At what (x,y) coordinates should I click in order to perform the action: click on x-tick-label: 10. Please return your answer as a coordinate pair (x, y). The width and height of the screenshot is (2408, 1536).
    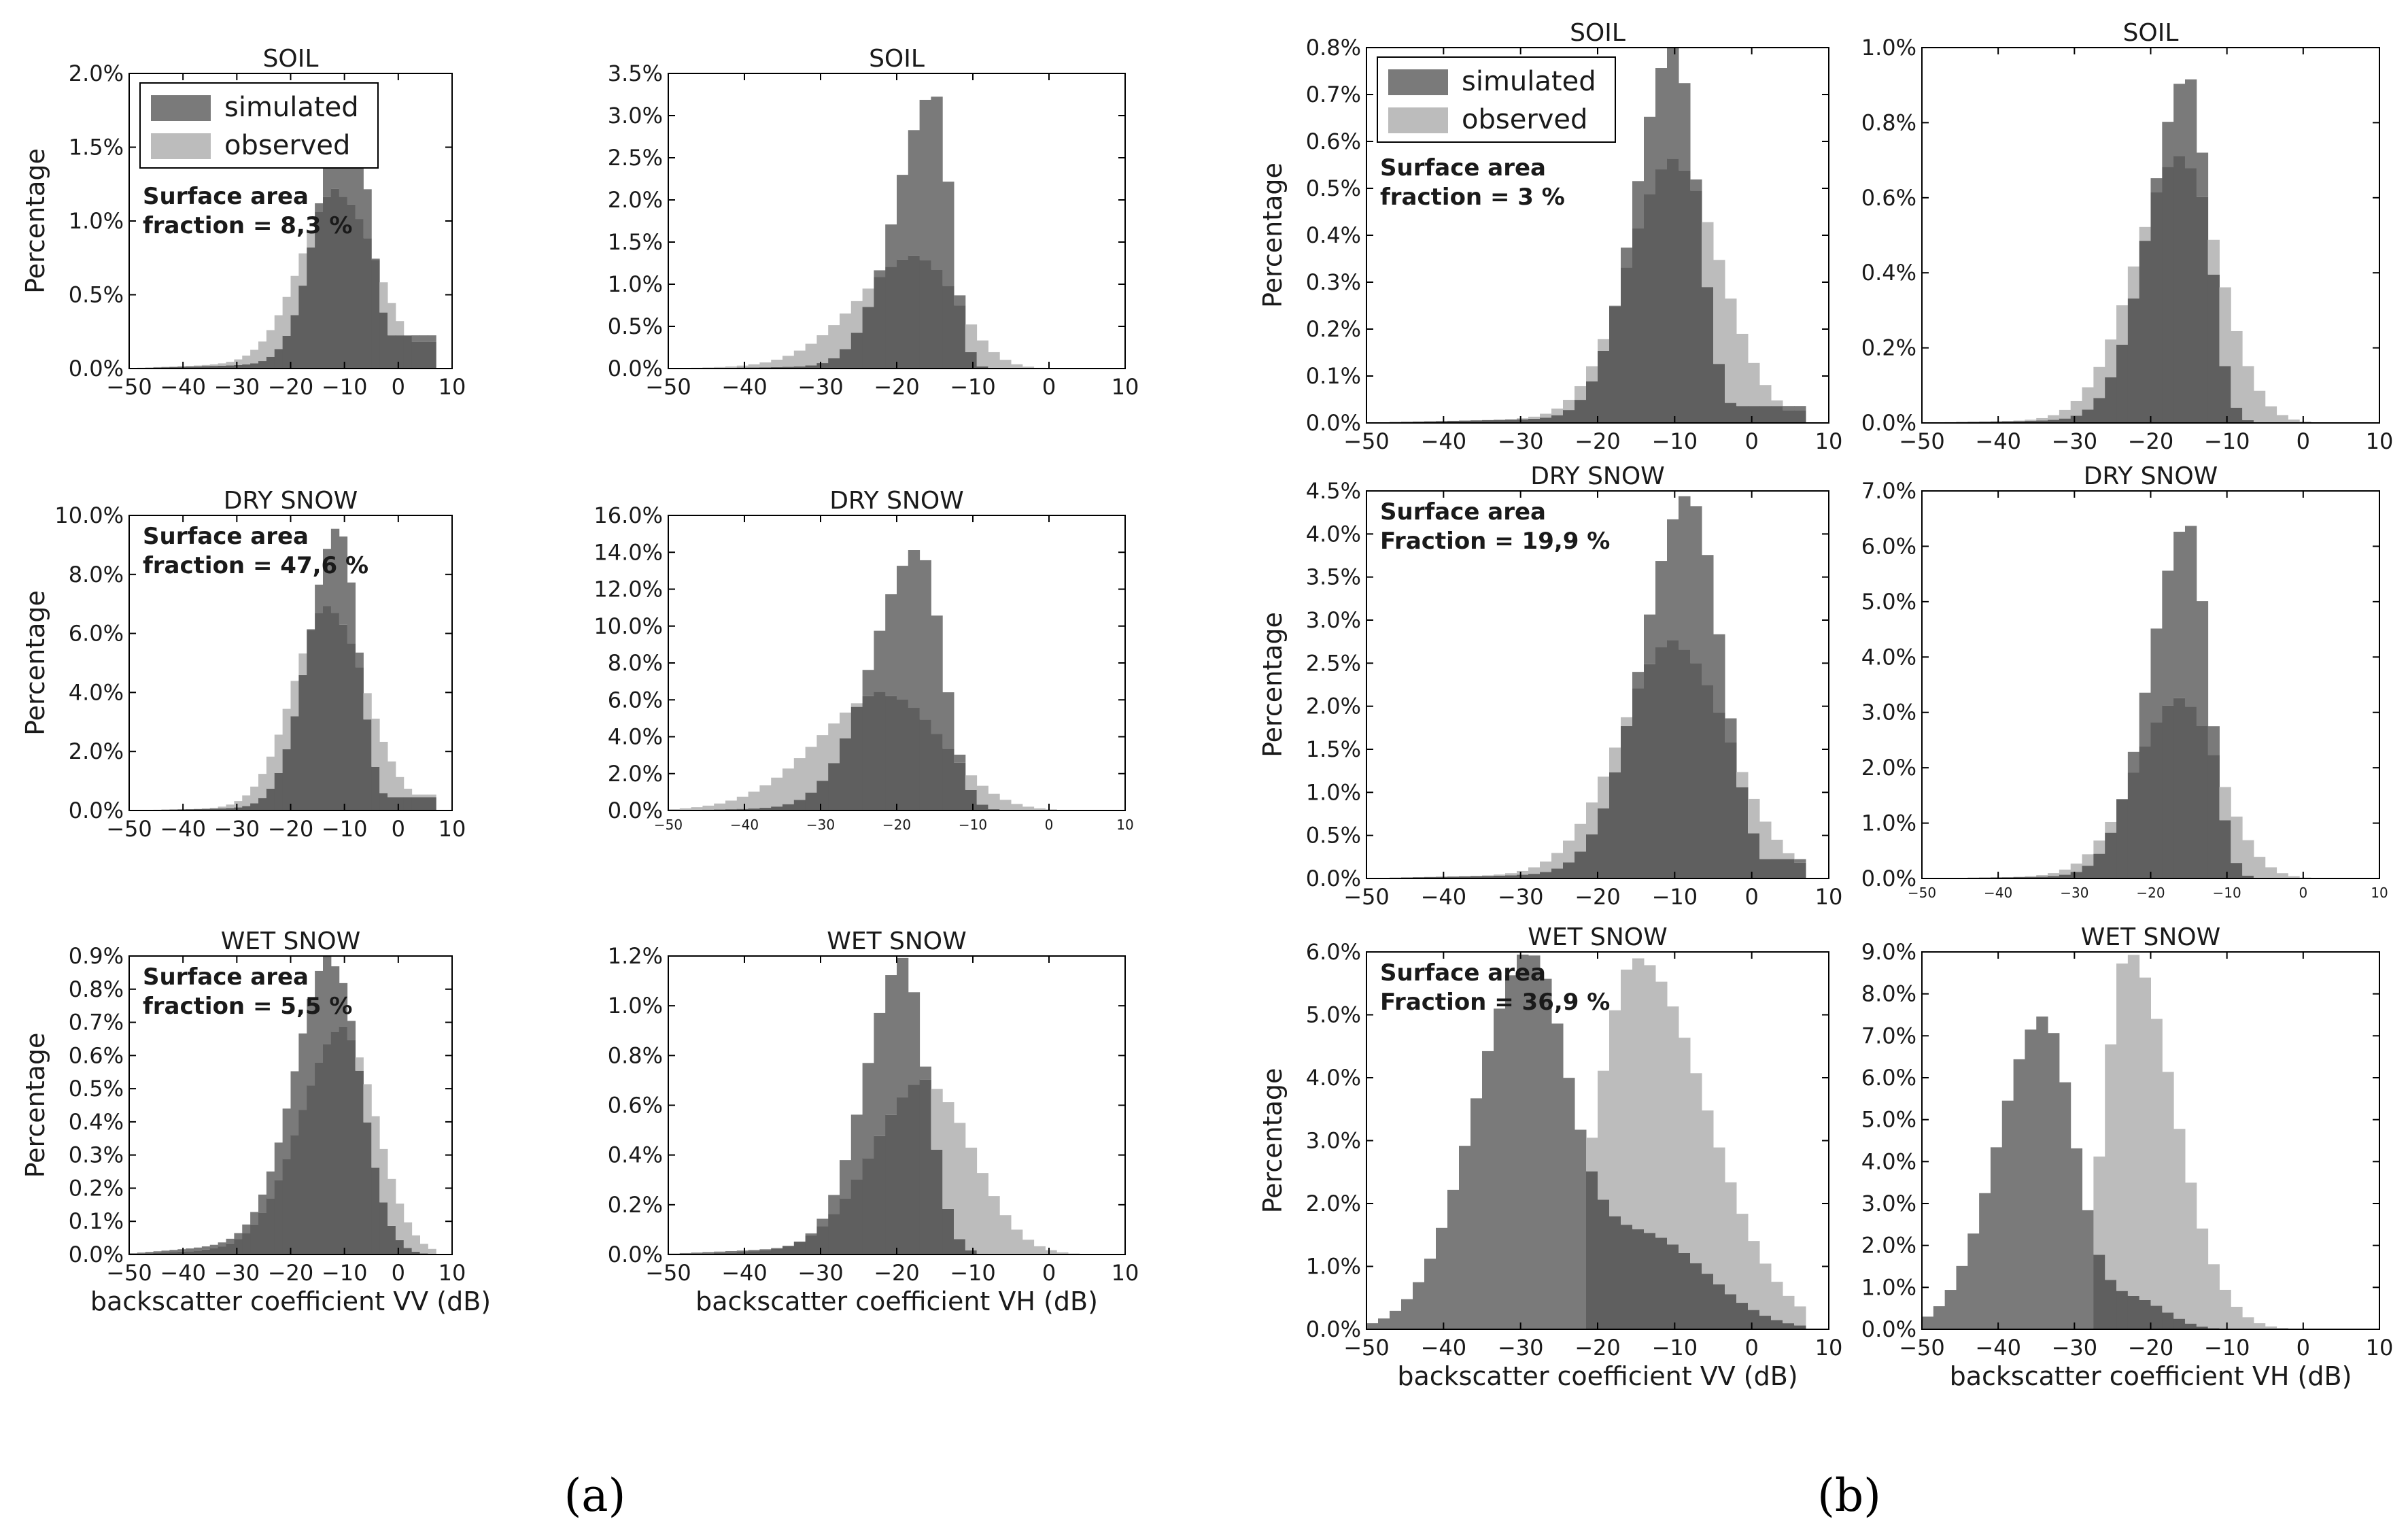
    Looking at the image, I should click on (1125, 387).